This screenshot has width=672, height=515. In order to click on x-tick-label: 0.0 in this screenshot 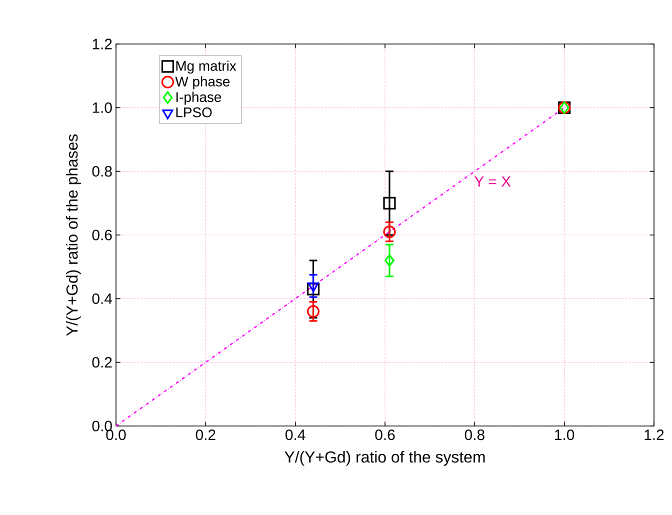, I will do `click(116, 435)`.